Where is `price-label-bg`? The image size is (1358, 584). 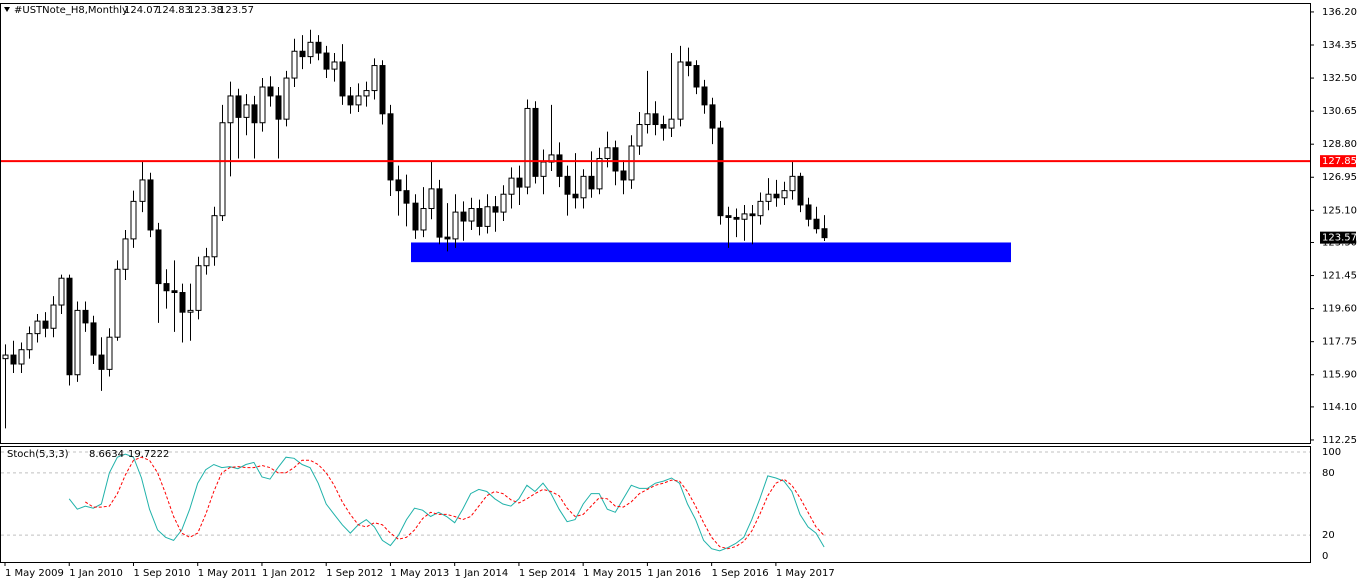
price-label-bg is located at coordinates (1338, 237).